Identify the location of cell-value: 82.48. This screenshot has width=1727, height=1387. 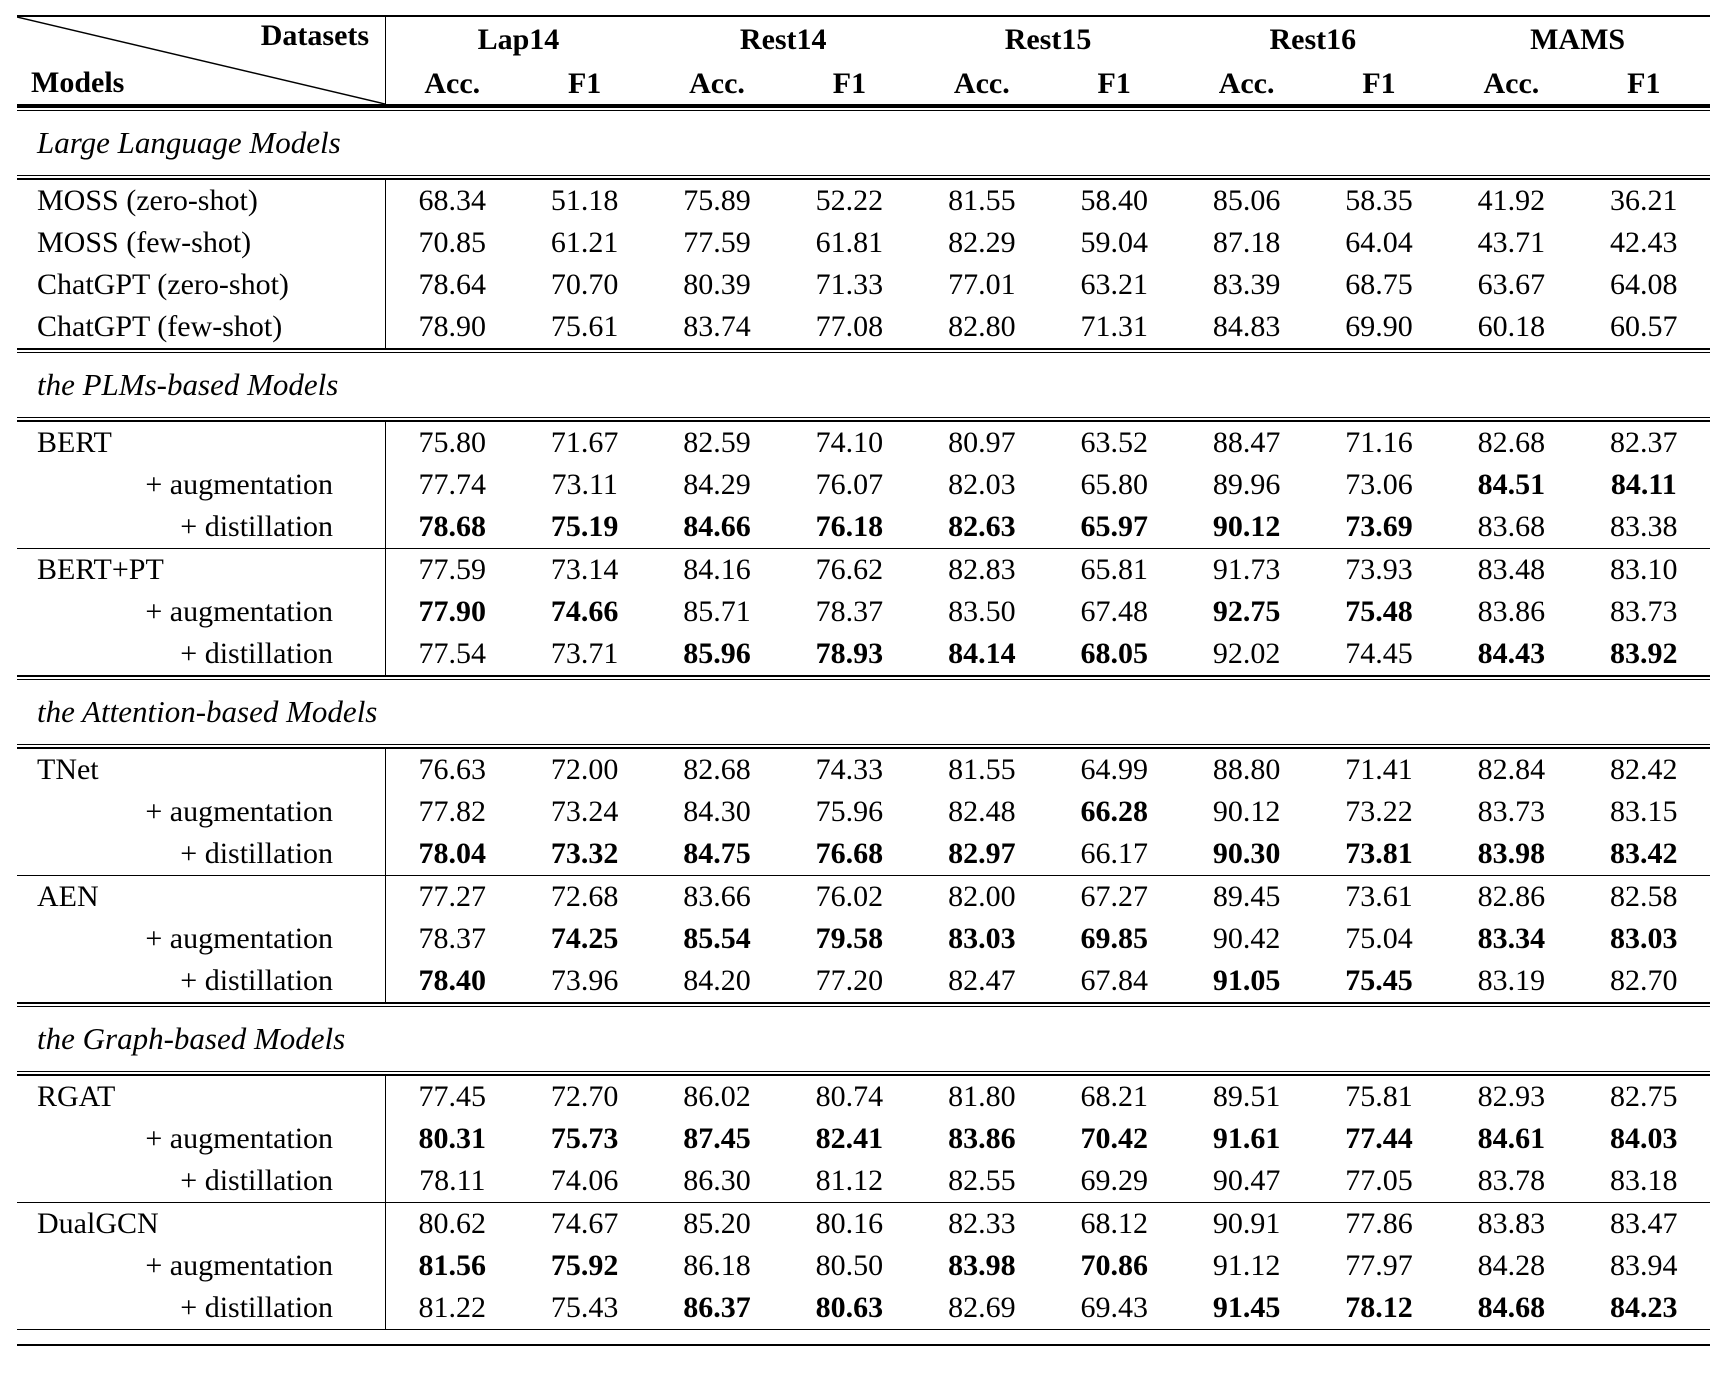
(982, 811).